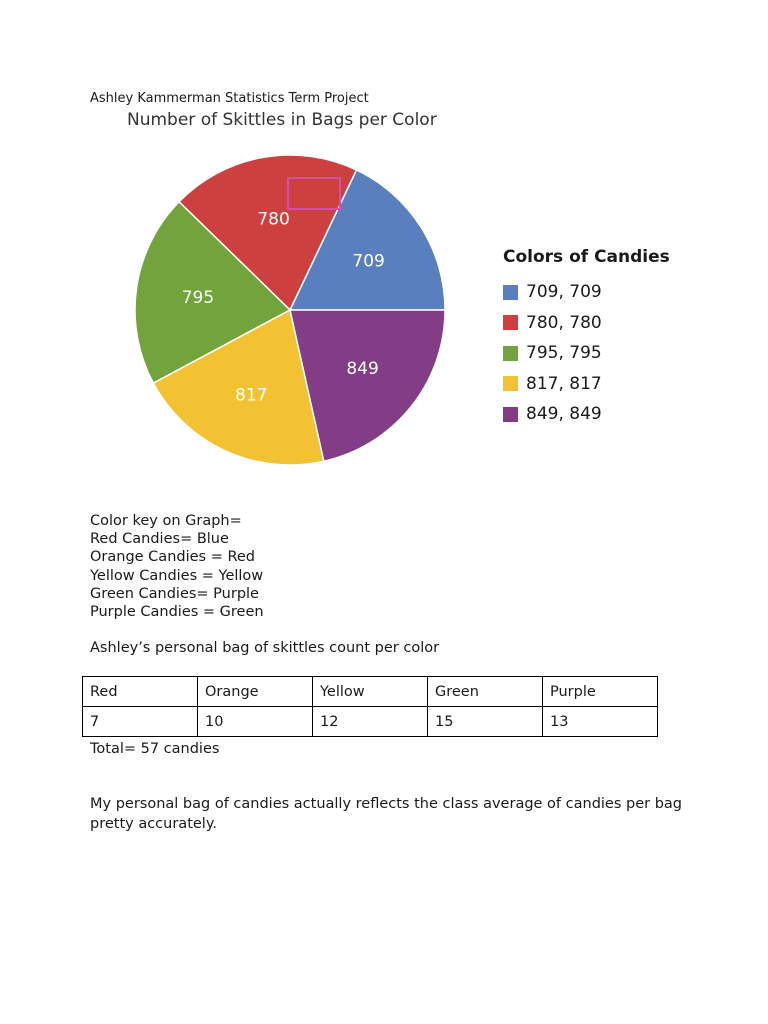 The height and width of the screenshot is (1024, 768). What do you see at coordinates (173, 557) in the screenshot?
I see `color-key-line: Orange Candies = Red` at bounding box center [173, 557].